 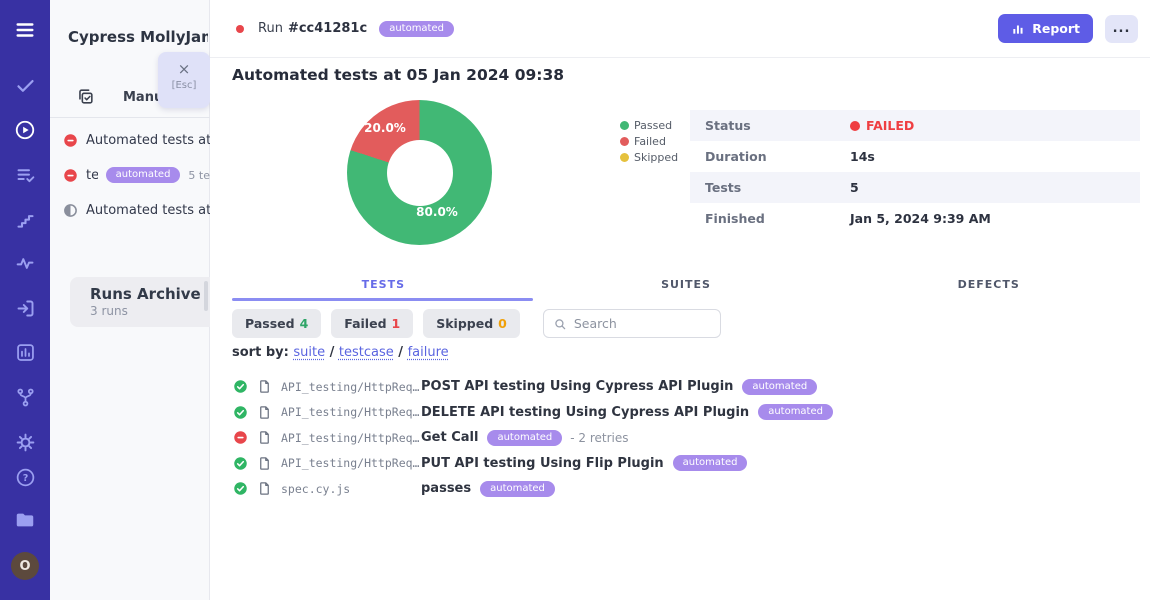 I want to click on chart-legend: Passed Failed Skipped, so click(x=649, y=141).